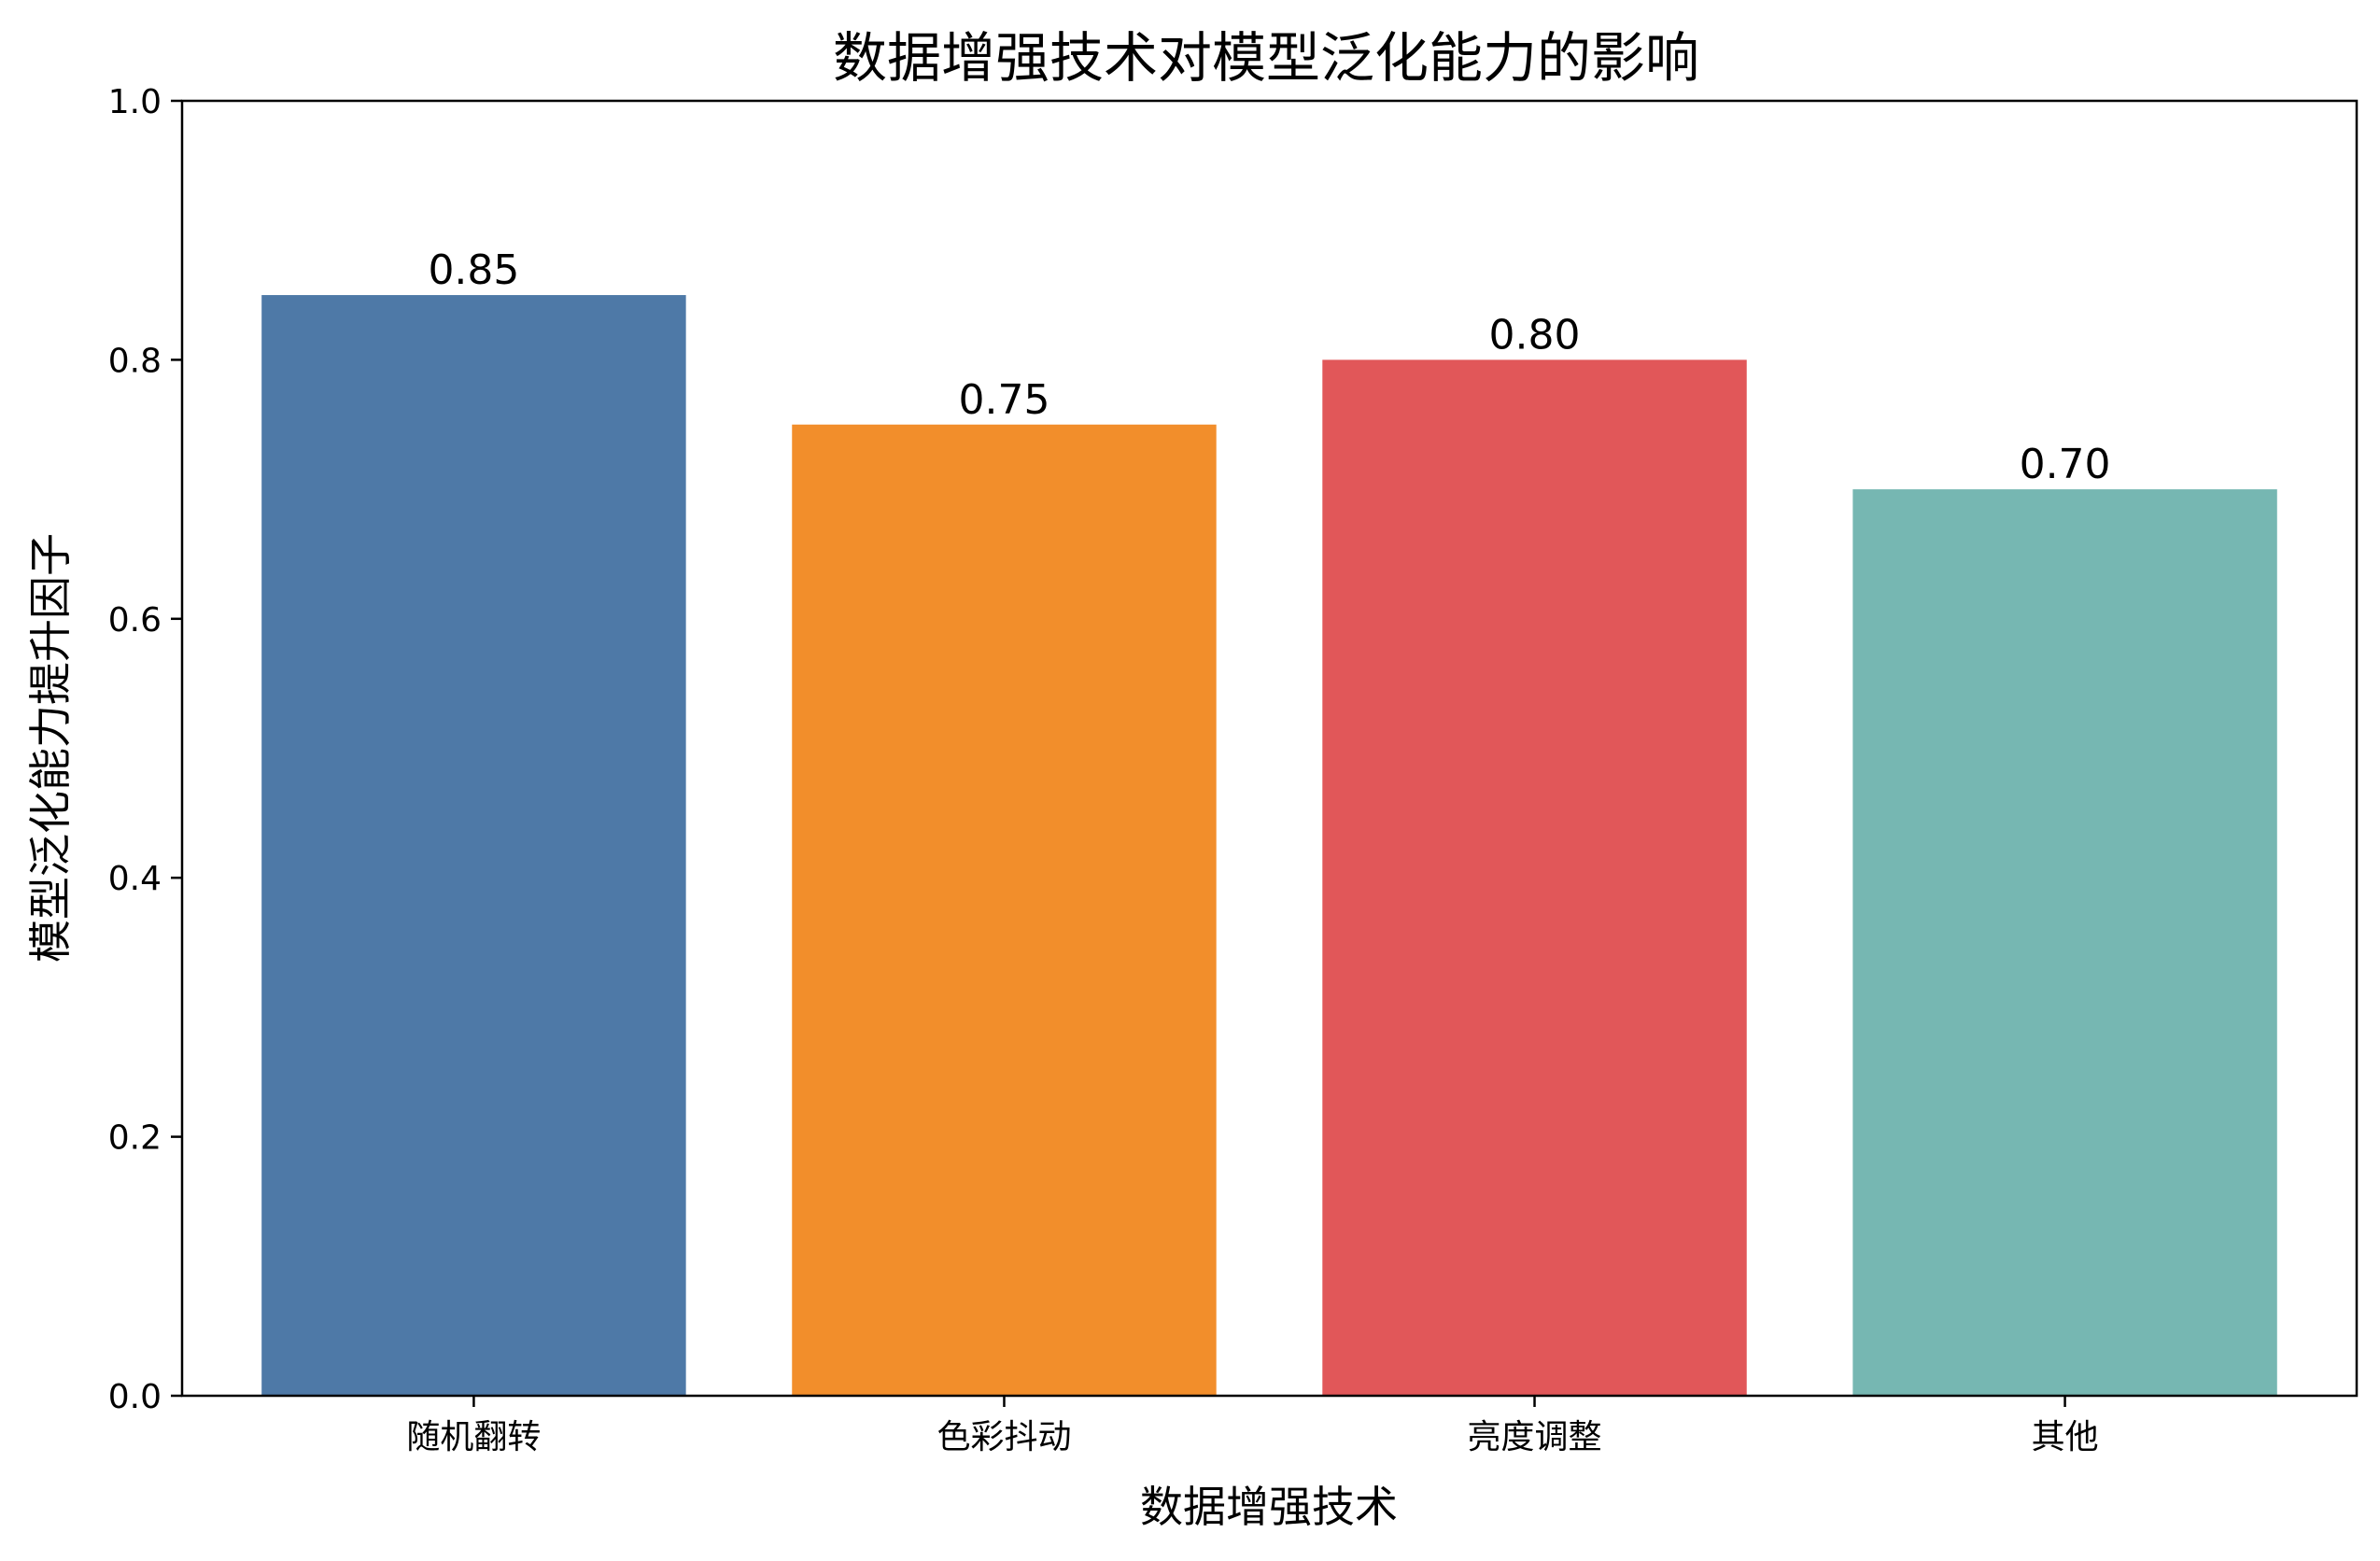  What do you see at coordinates (145, 749) in the screenshot?
I see `y-axis: 0.0 0.2 0.4 0.6 0.8 1.0` at bounding box center [145, 749].